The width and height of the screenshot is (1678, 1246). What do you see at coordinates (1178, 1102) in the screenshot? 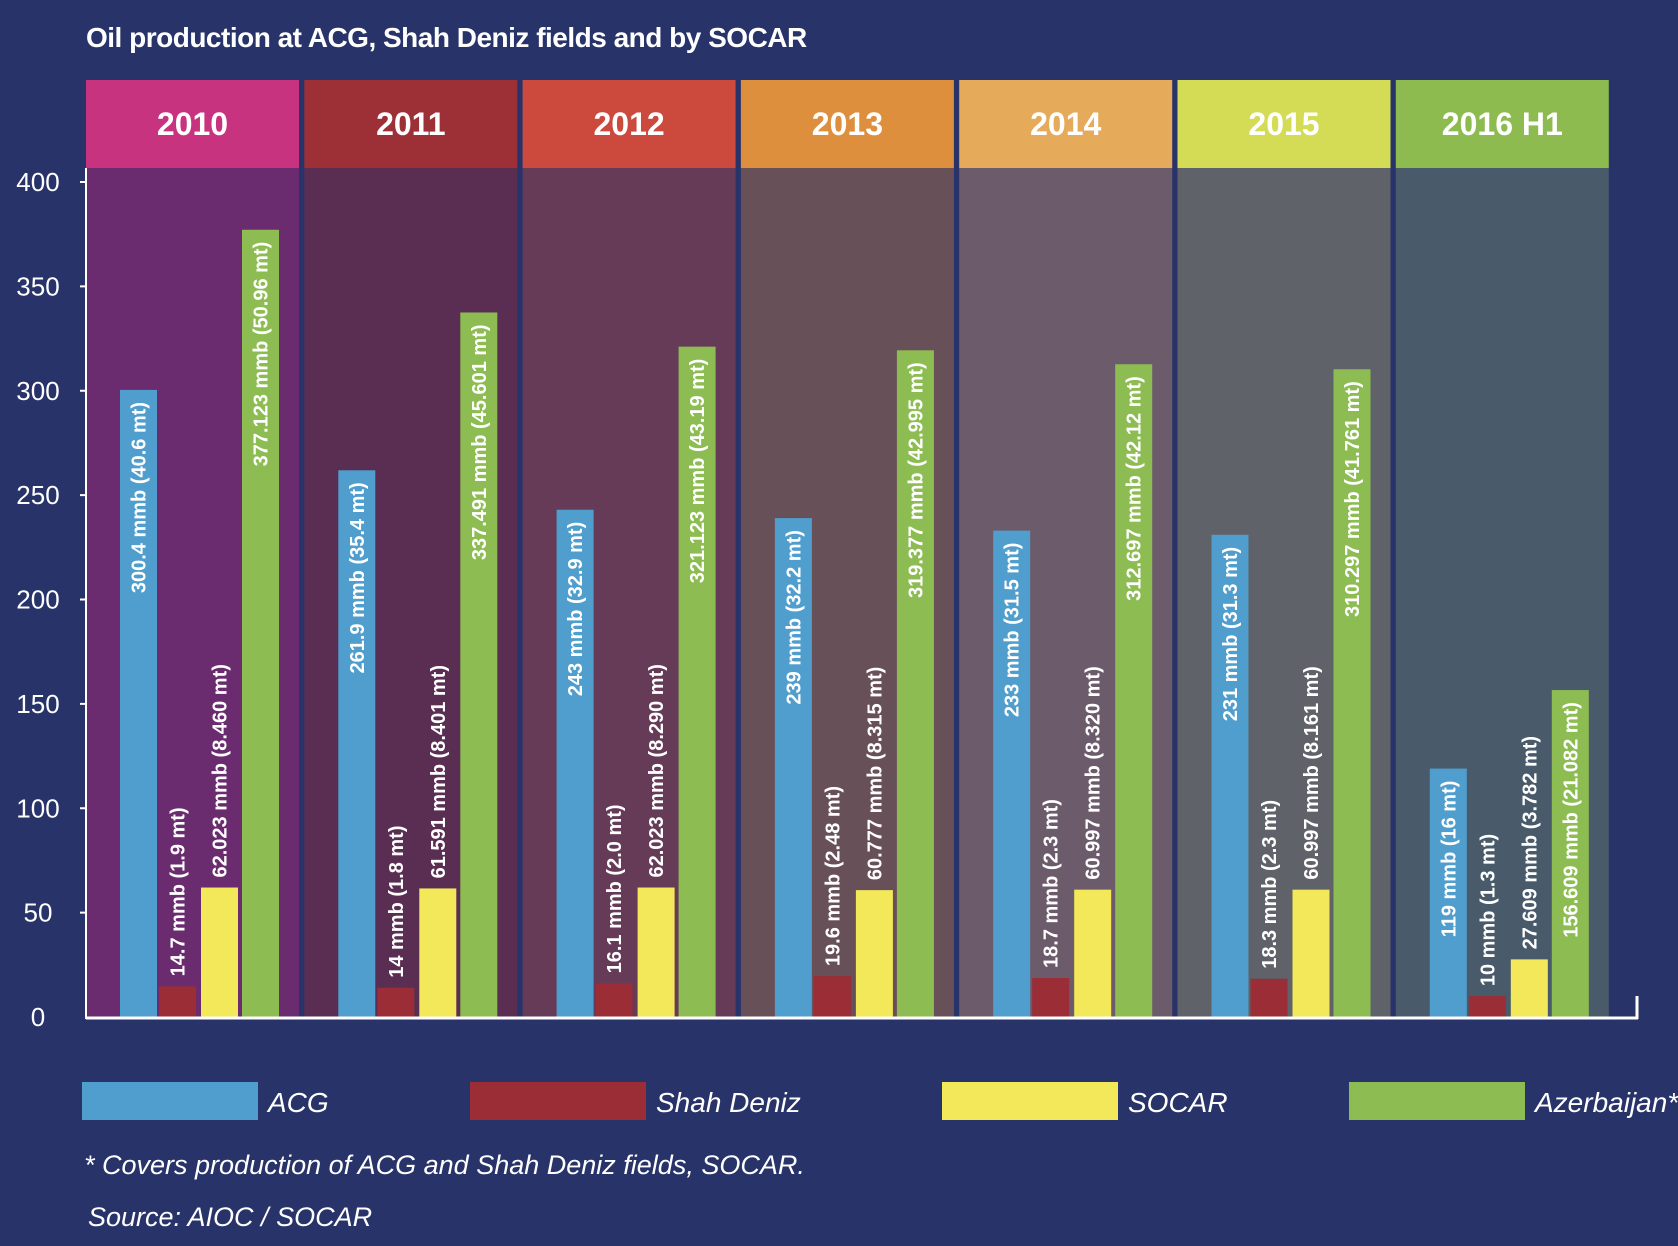
I see `legend-label-socar: SOCAR` at bounding box center [1178, 1102].